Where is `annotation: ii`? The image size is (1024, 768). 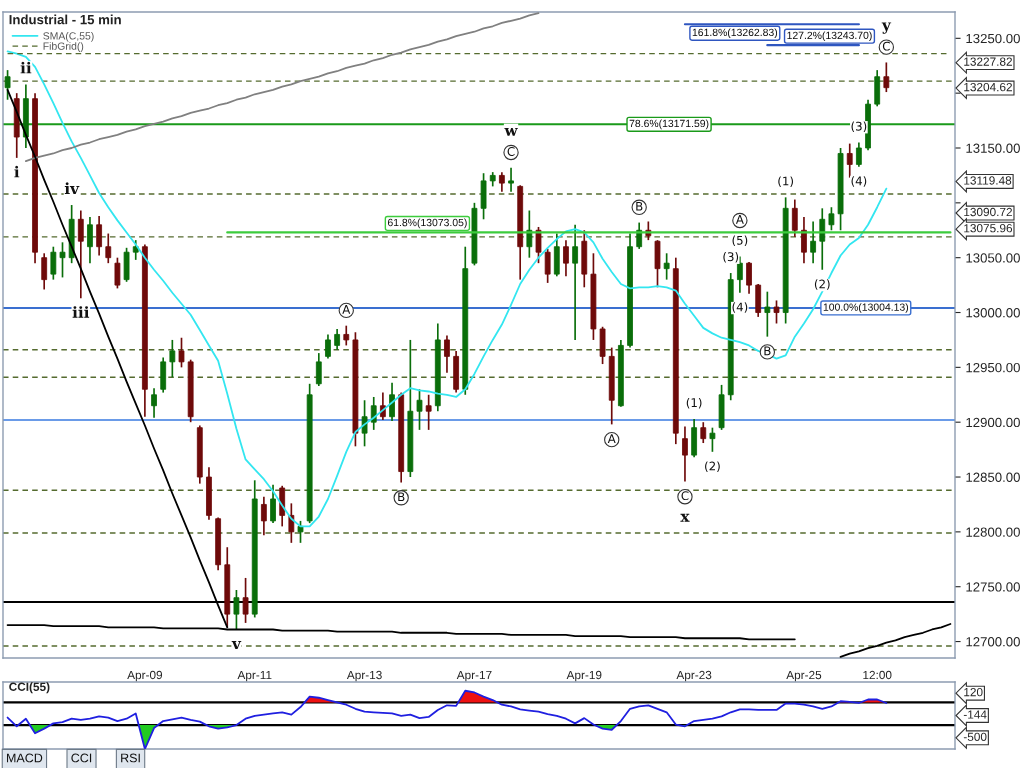
annotation: ii is located at coordinates (26, 67).